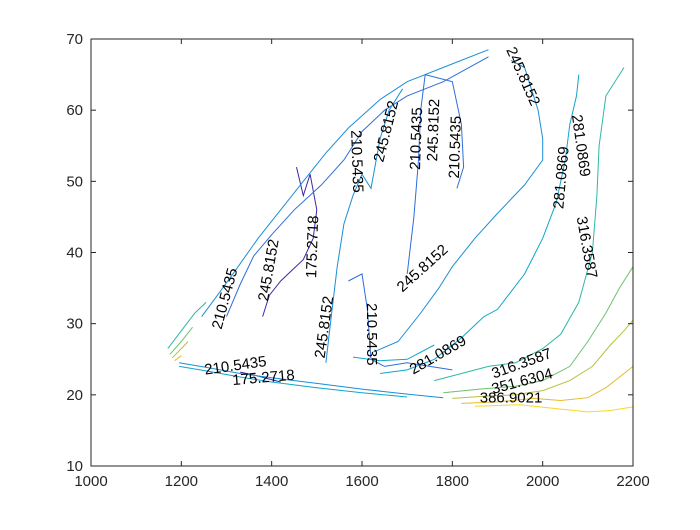  Describe the element at coordinates (74, 110) in the screenshot. I see `y-tick-label: 60` at that location.